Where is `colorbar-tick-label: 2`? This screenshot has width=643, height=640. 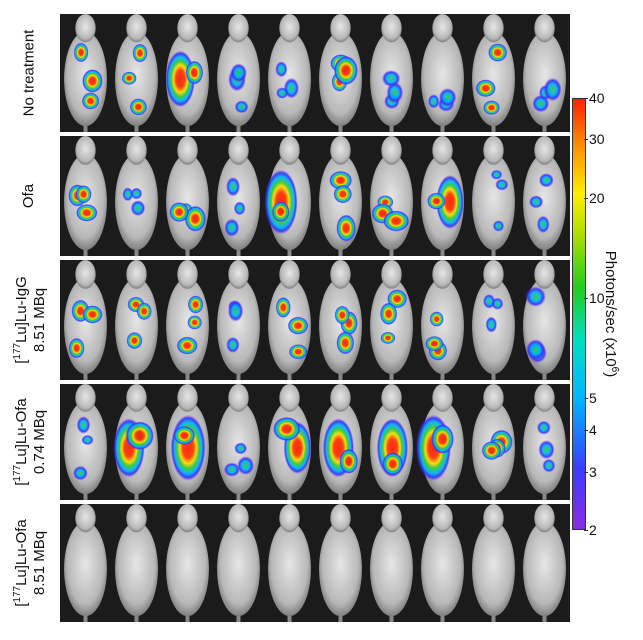 colorbar-tick-label: 2 is located at coordinates (593, 530).